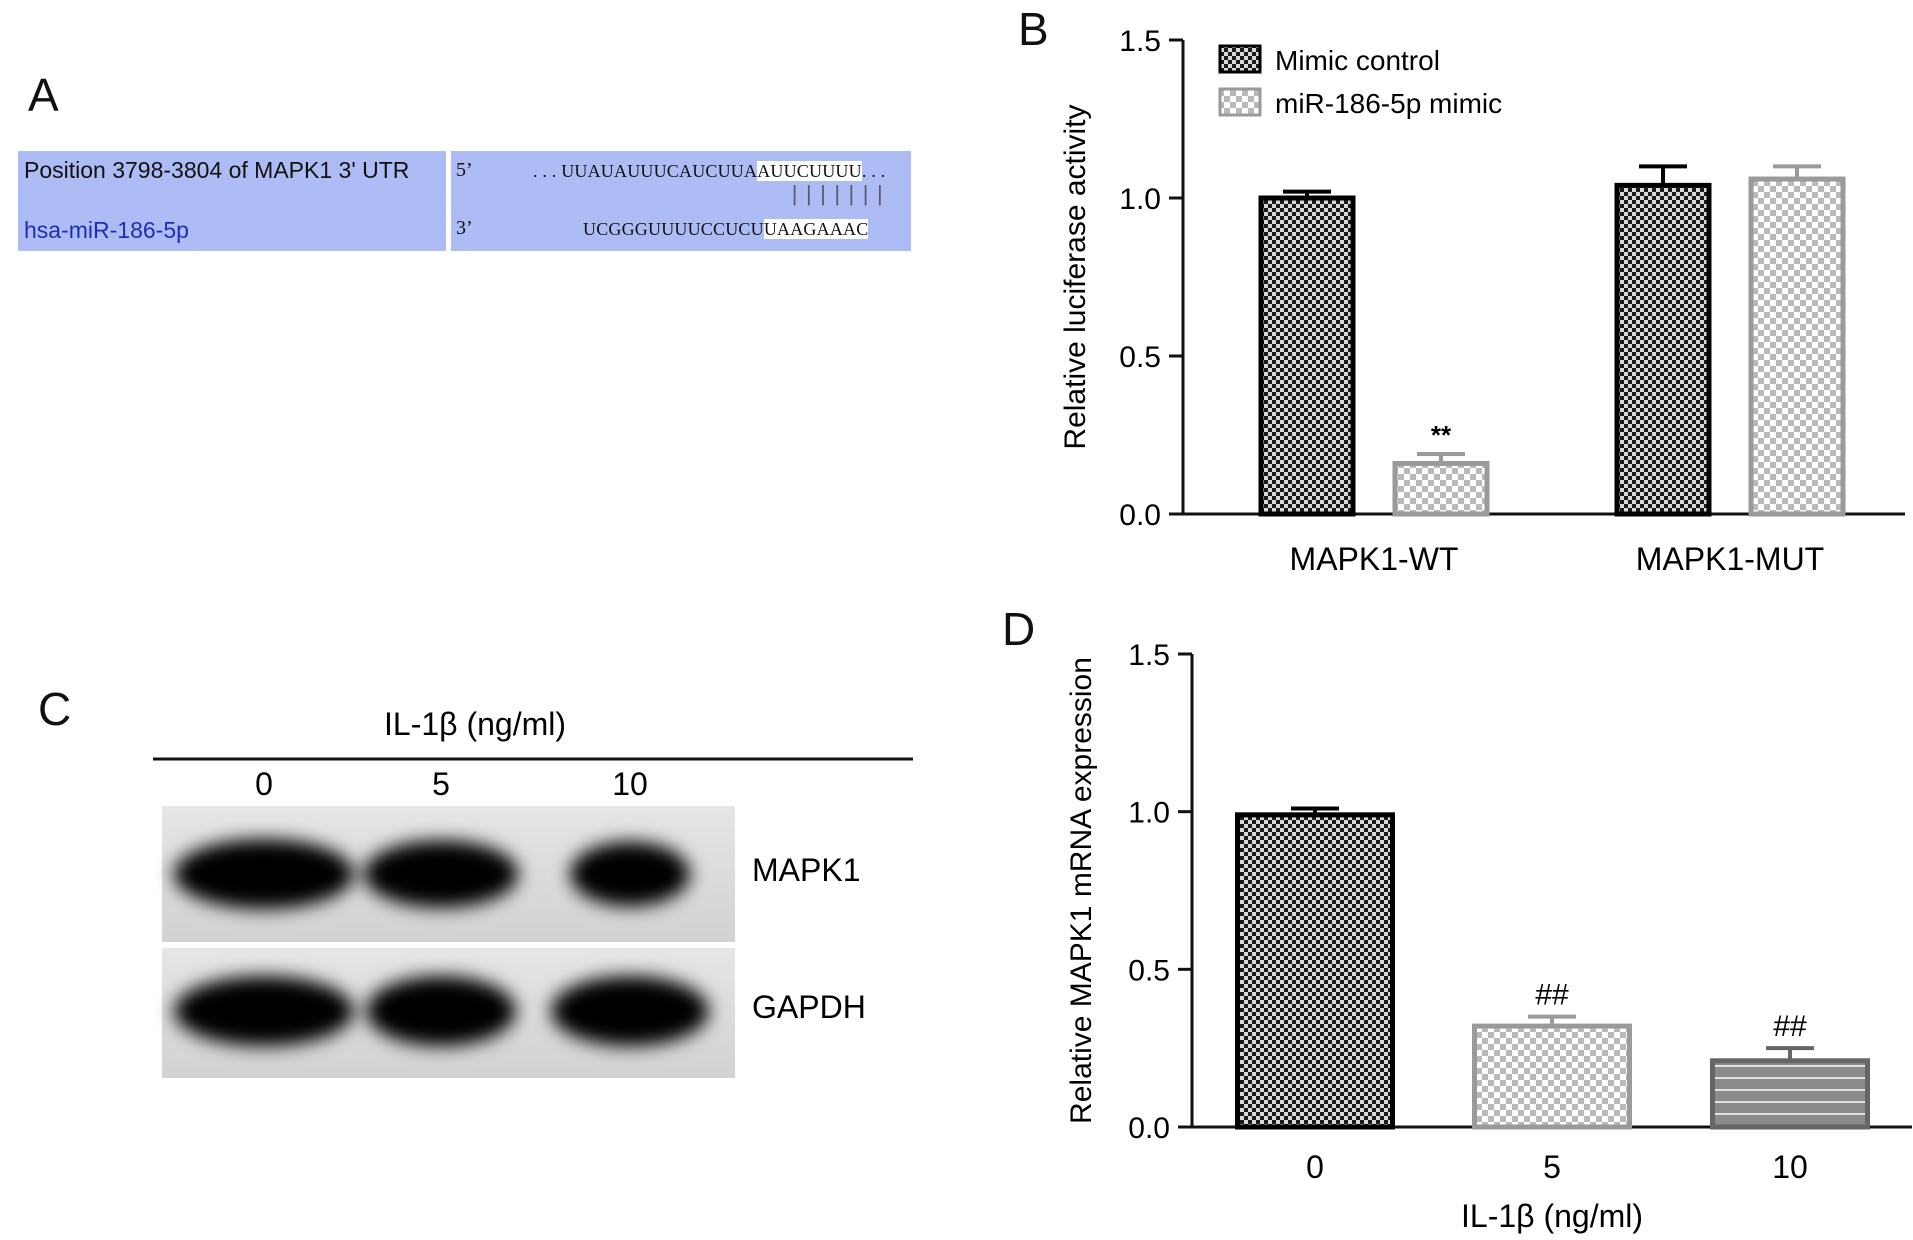  Describe the element at coordinates (809, 1007) in the screenshot. I see `band-label-gapdh: GAPDH` at that location.